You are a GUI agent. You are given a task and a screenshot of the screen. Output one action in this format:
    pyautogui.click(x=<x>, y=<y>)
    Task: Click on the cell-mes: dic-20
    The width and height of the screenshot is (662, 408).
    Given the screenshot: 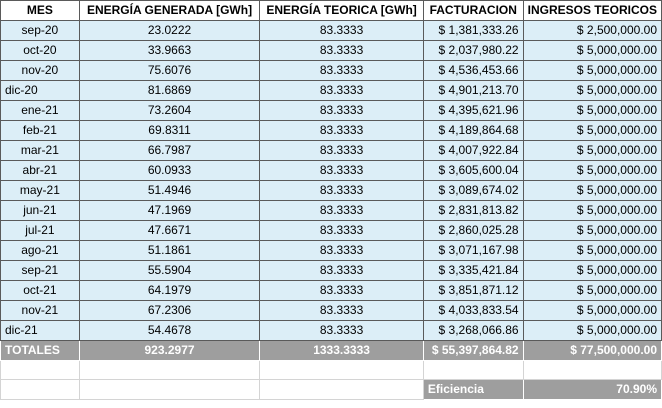 What is the action you would take?
    pyautogui.click(x=40, y=90)
    